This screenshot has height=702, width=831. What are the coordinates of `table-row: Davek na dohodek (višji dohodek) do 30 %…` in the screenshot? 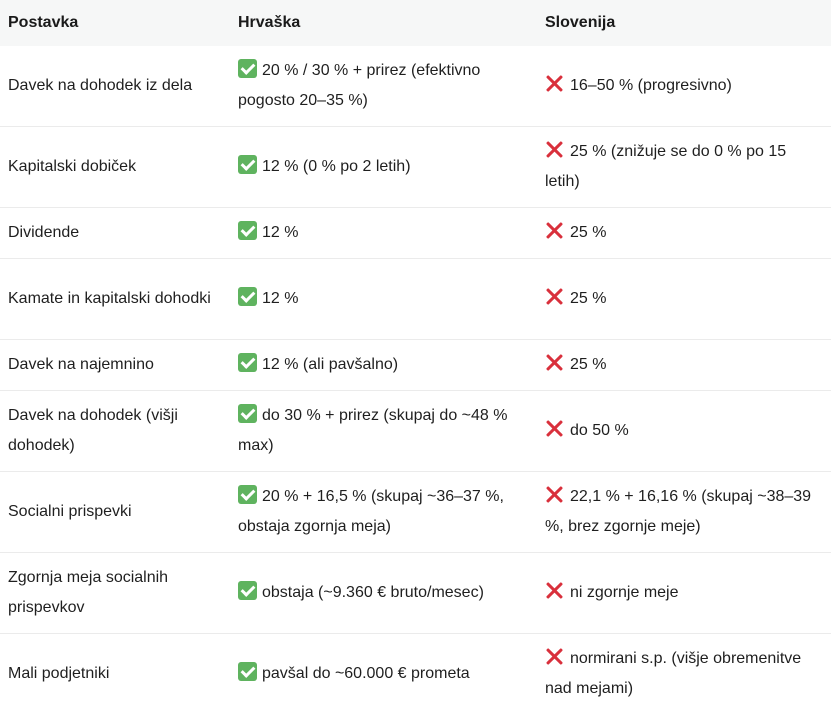 It's located at (415, 431).